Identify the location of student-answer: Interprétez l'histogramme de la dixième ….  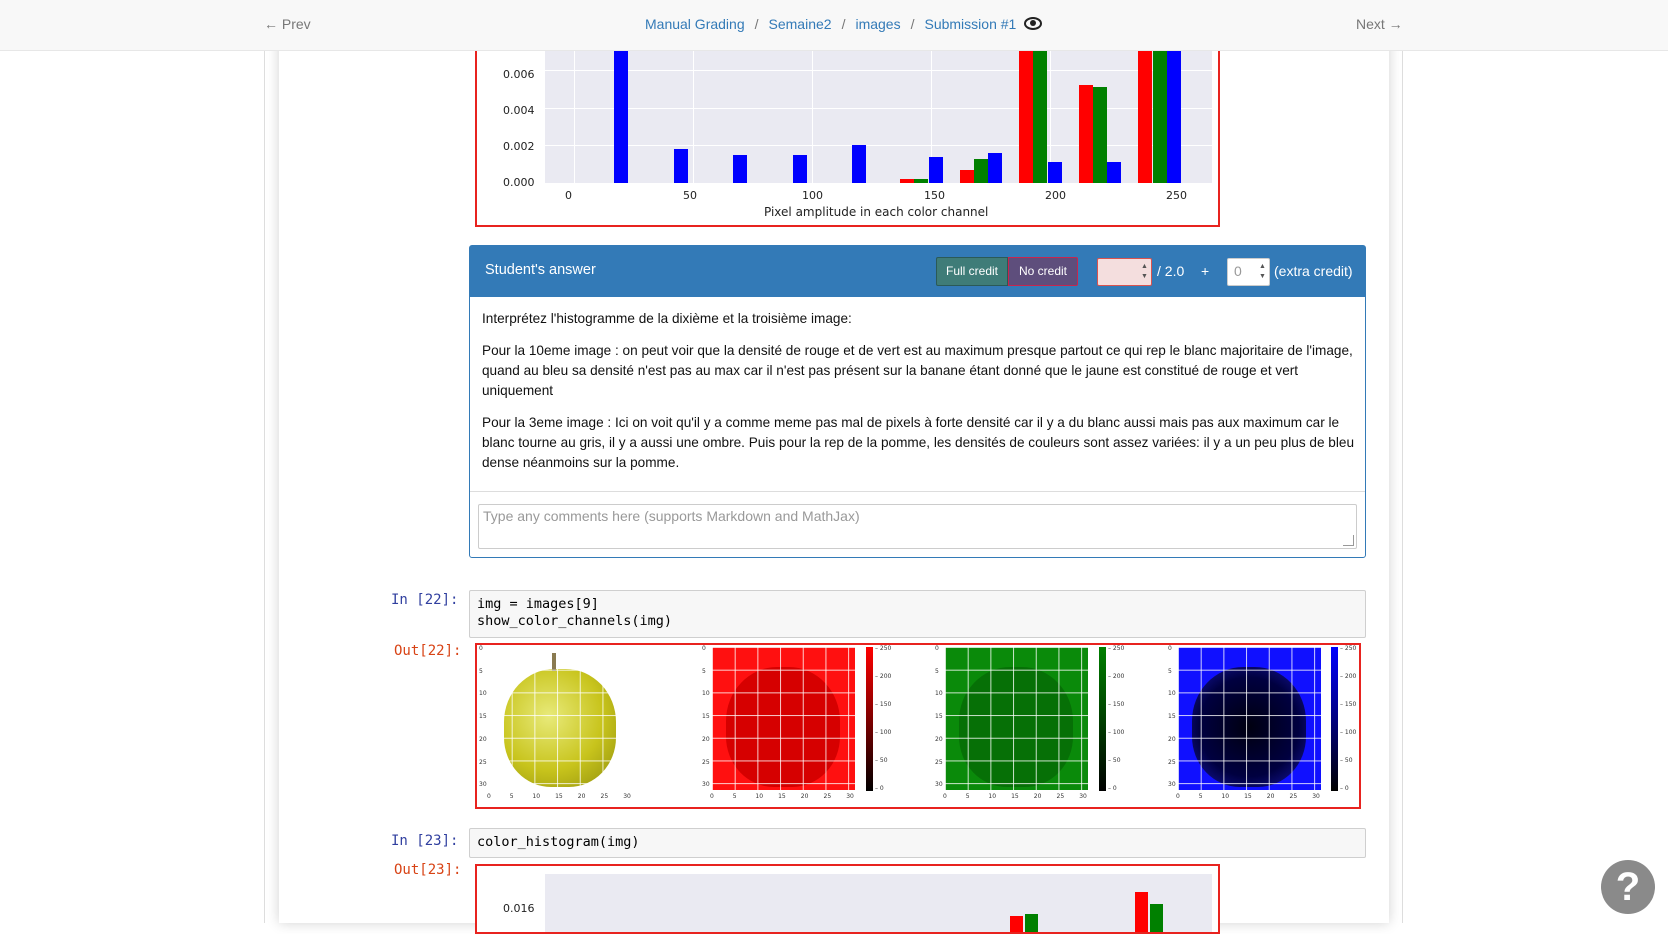
(920, 397).